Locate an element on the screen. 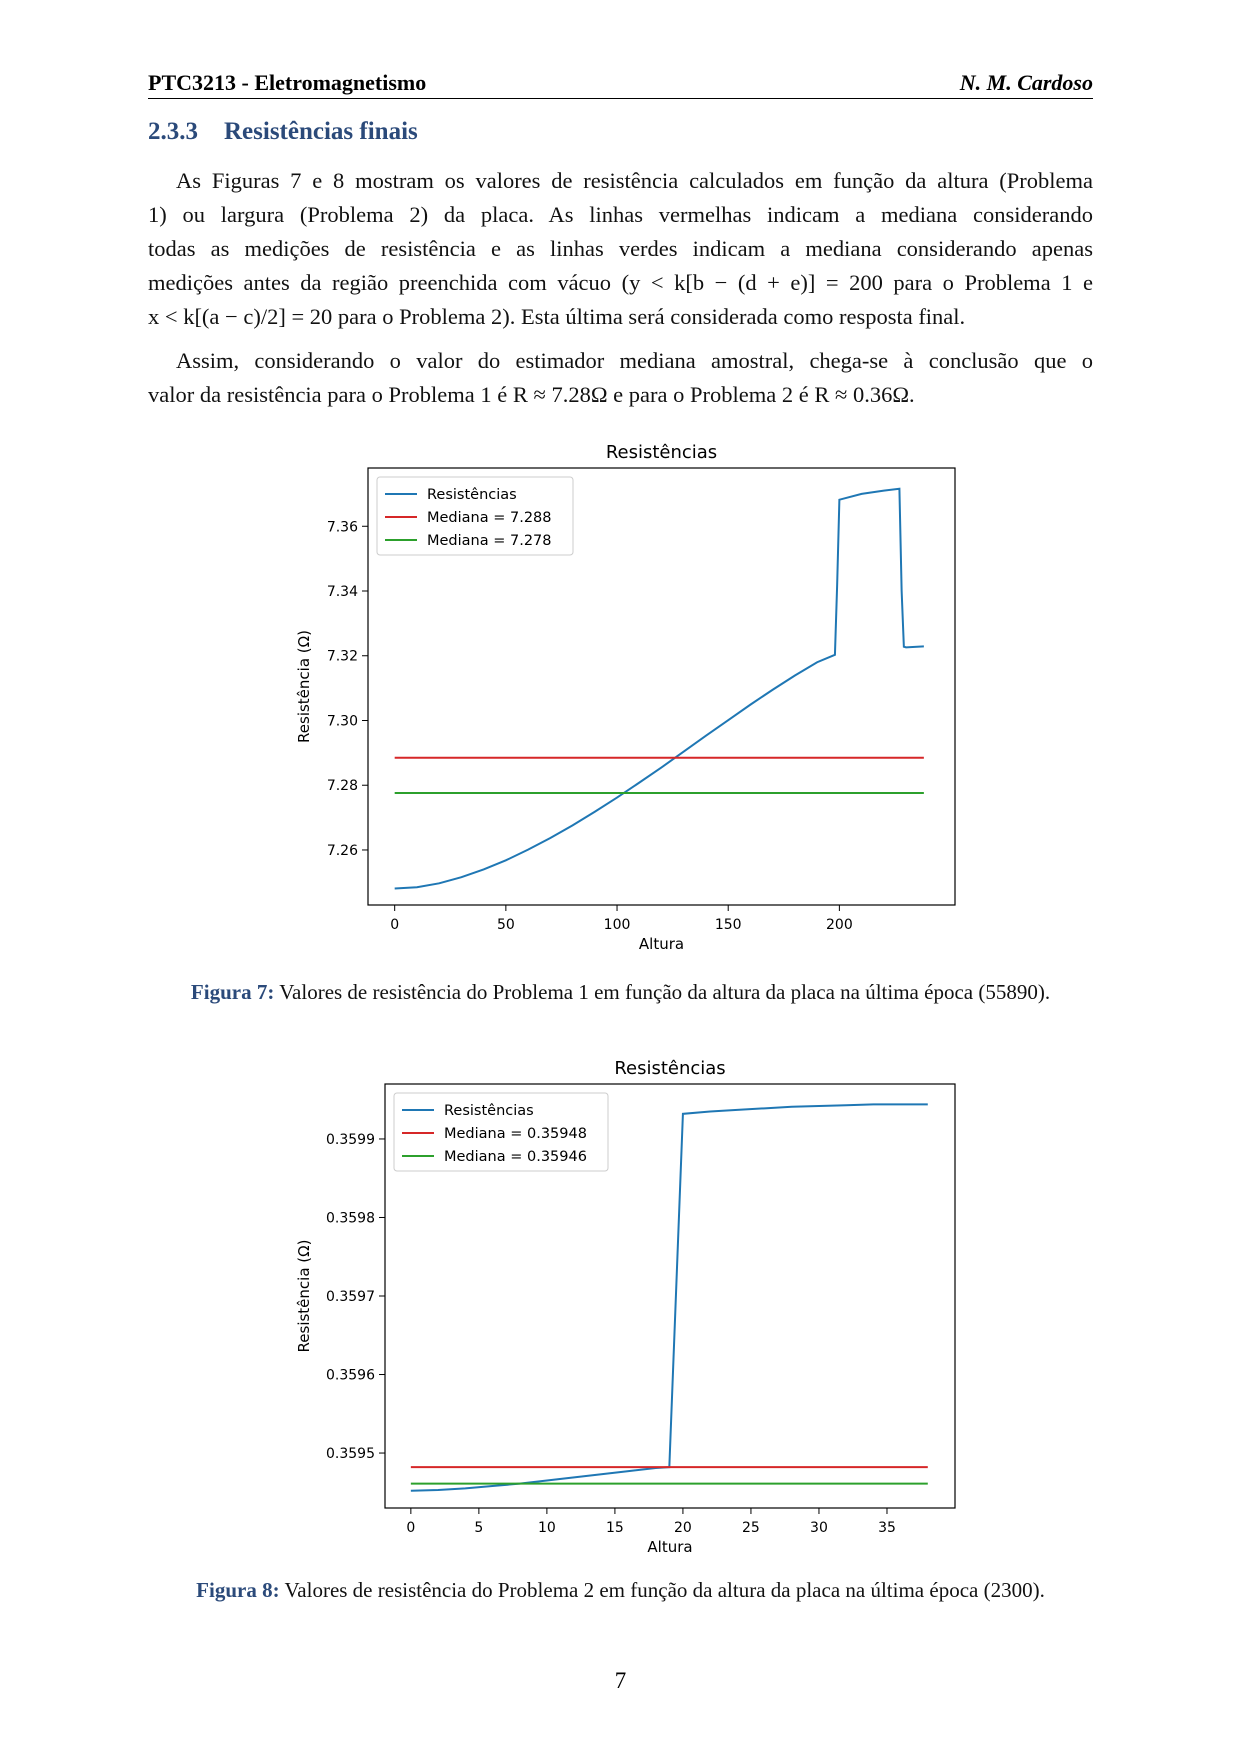  y-tick-label: 7.36 is located at coordinates (342, 527).